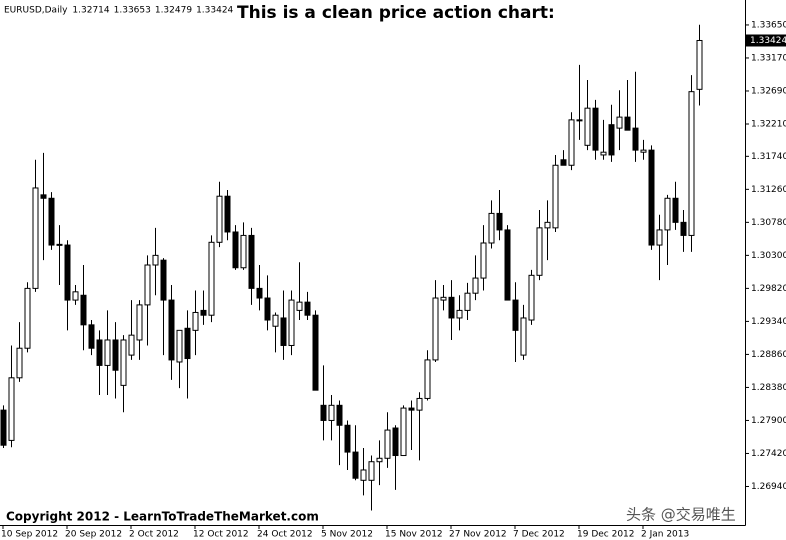  Describe the element at coordinates (396, 13) in the screenshot. I see `chart-title: This is a clean price action chart:` at that location.